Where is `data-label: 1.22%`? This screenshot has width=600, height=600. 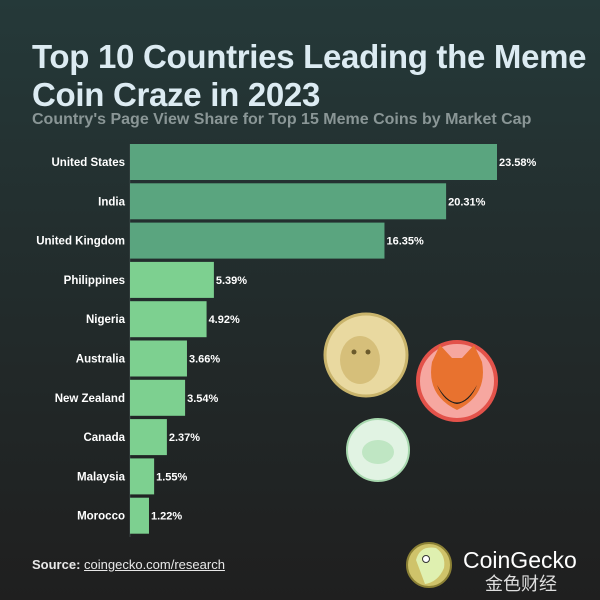 data-label: 1.22% is located at coordinates (166, 517).